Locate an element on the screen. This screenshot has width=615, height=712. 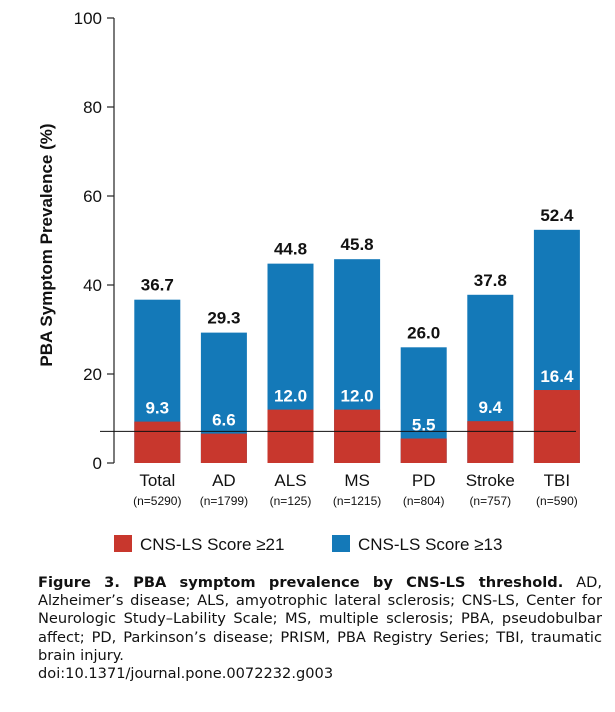
x-sample-size-label: (n=757) is located at coordinates (490, 501).